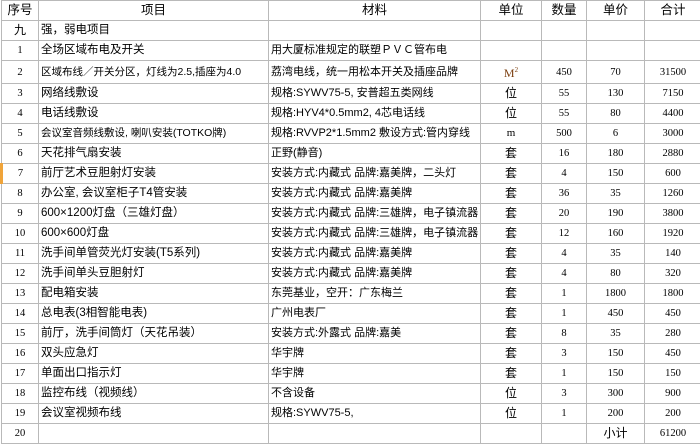  I want to click on row-seq: 8, so click(20, 193).